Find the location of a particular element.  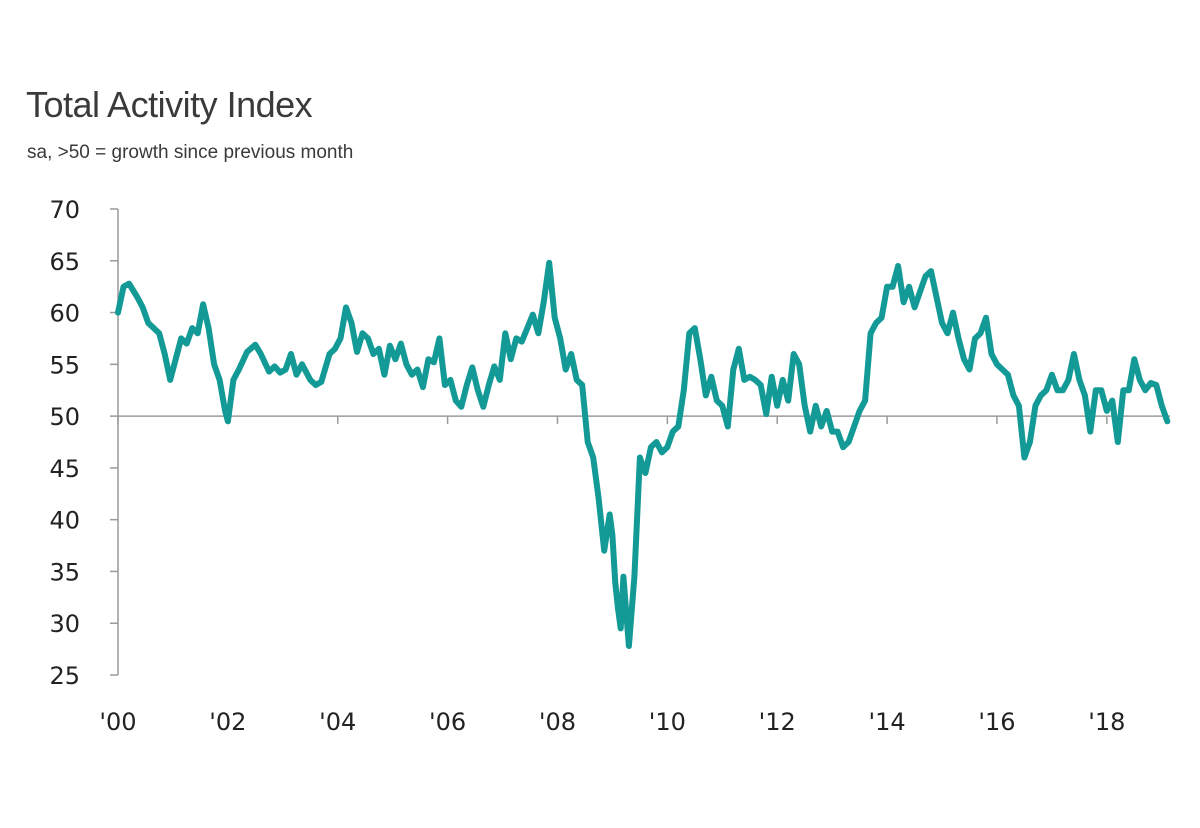

y-tick-label: 35 is located at coordinates (64, 572).